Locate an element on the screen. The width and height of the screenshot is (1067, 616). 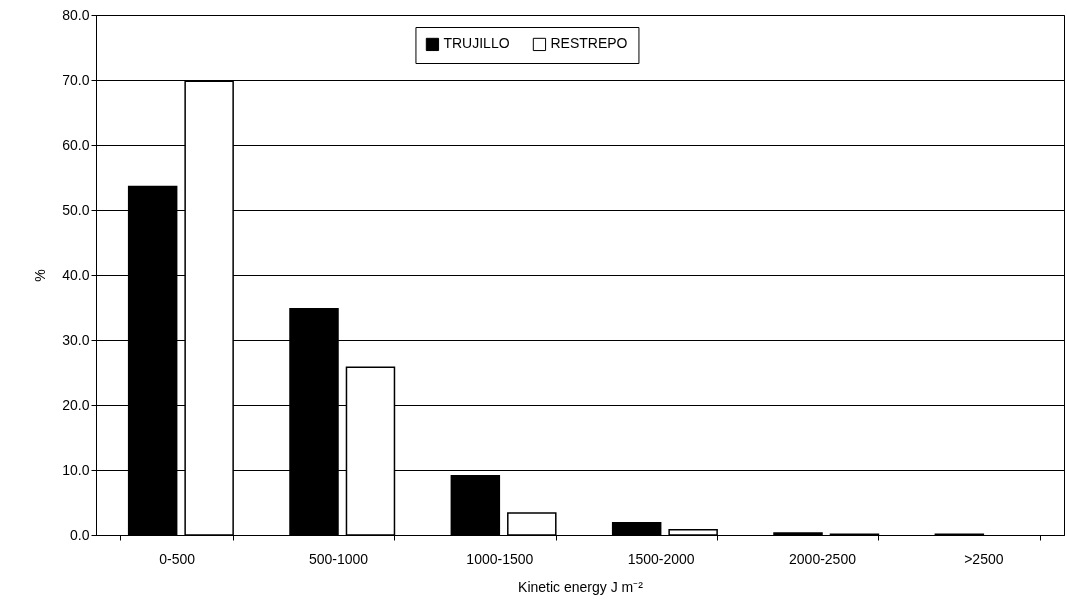
x-tick-label: 0-500 is located at coordinates (177, 558).